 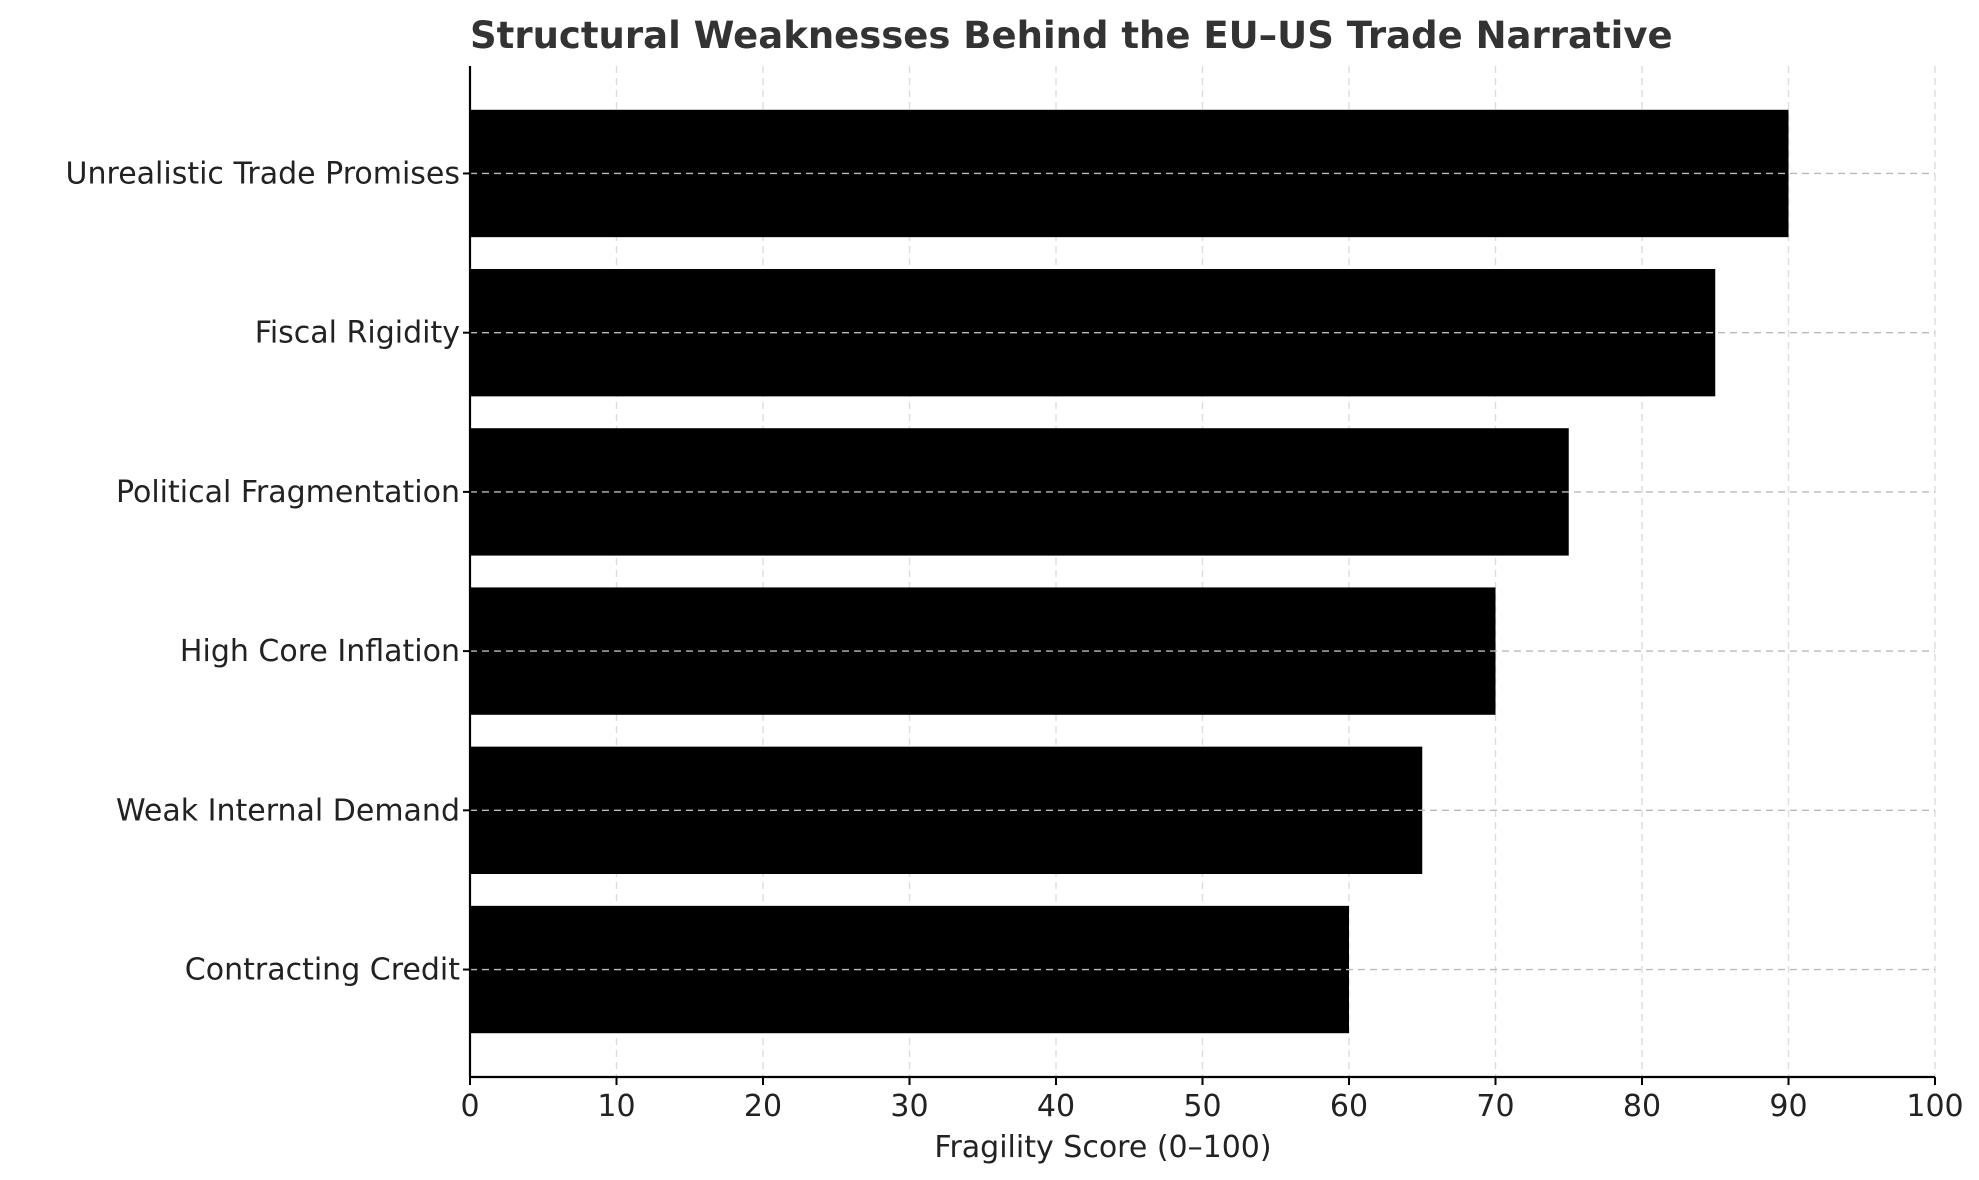 What do you see at coordinates (288, 810) in the screenshot?
I see `category-label: Weak Internal Demand` at bounding box center [288, 810].